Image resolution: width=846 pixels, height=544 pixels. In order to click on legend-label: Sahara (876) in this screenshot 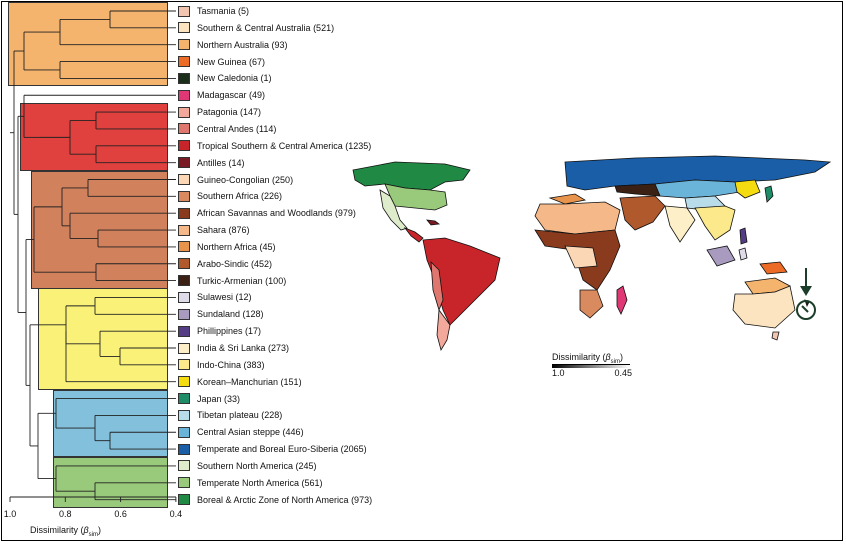, I will do `click(223, 230)`.